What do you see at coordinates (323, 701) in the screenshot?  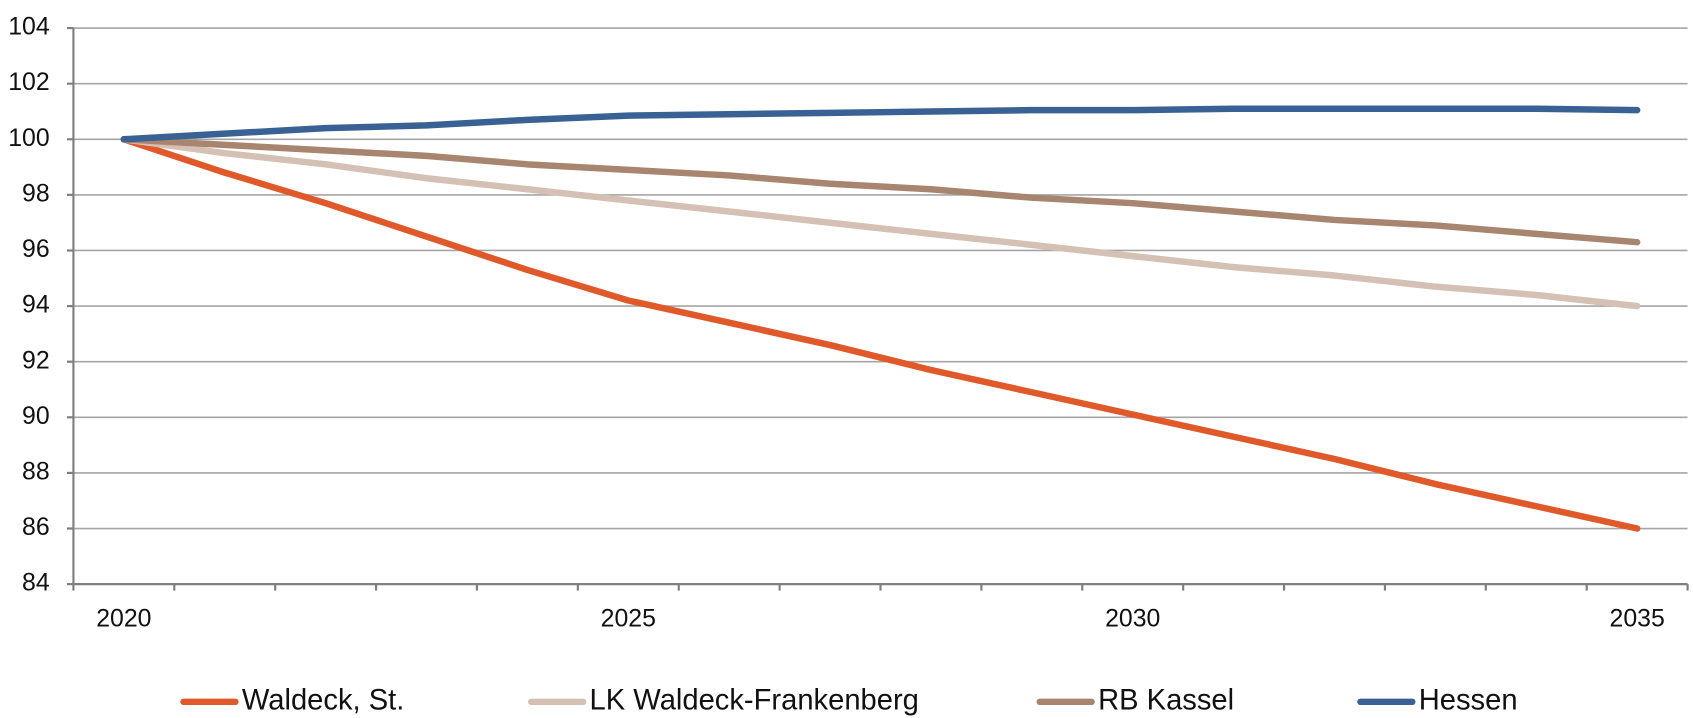 I see `legend-label: Waldeck, St.` at bounding box center [323, 701].